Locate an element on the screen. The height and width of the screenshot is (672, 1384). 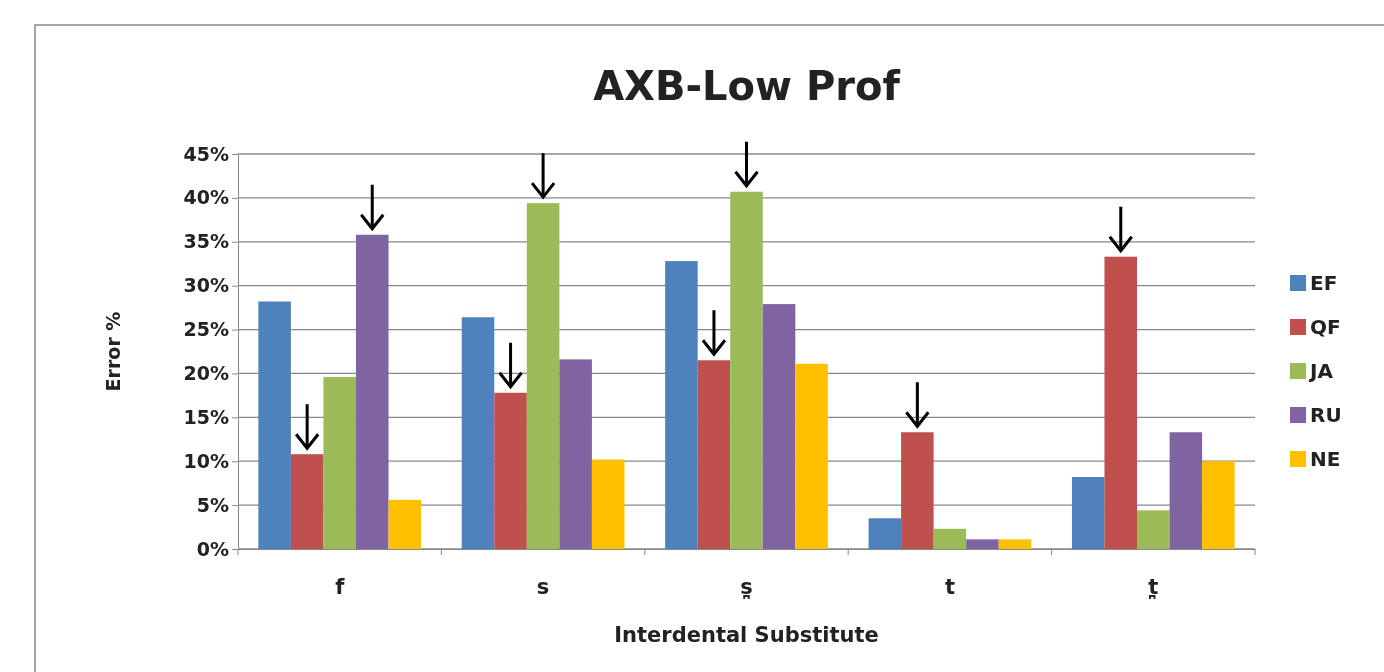
legend-label: QF is located at coordinates (1325, 327).